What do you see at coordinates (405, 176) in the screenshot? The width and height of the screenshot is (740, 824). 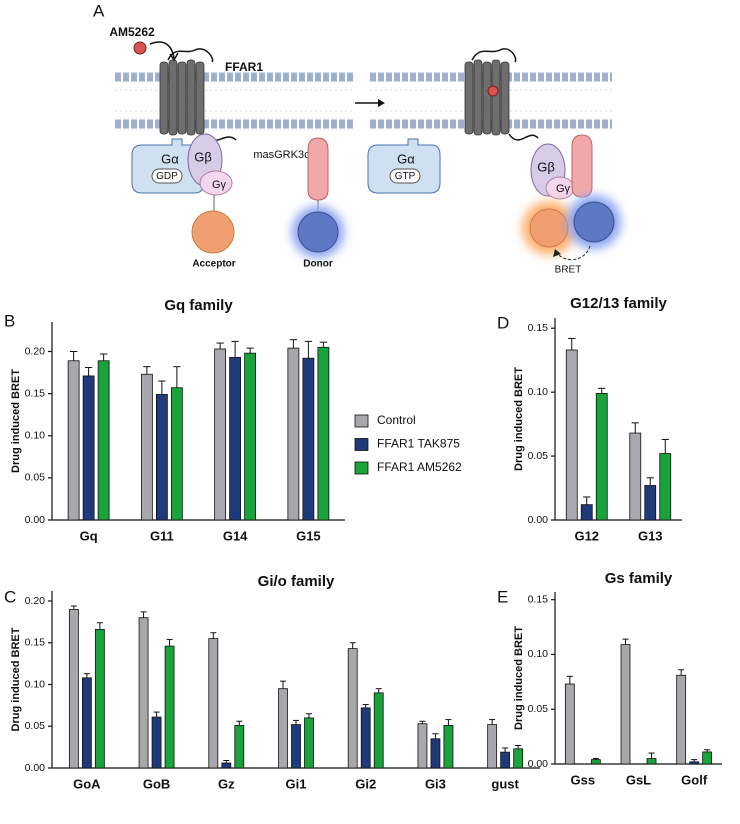 I see `gtp-box` at bounding box center [405, 176].